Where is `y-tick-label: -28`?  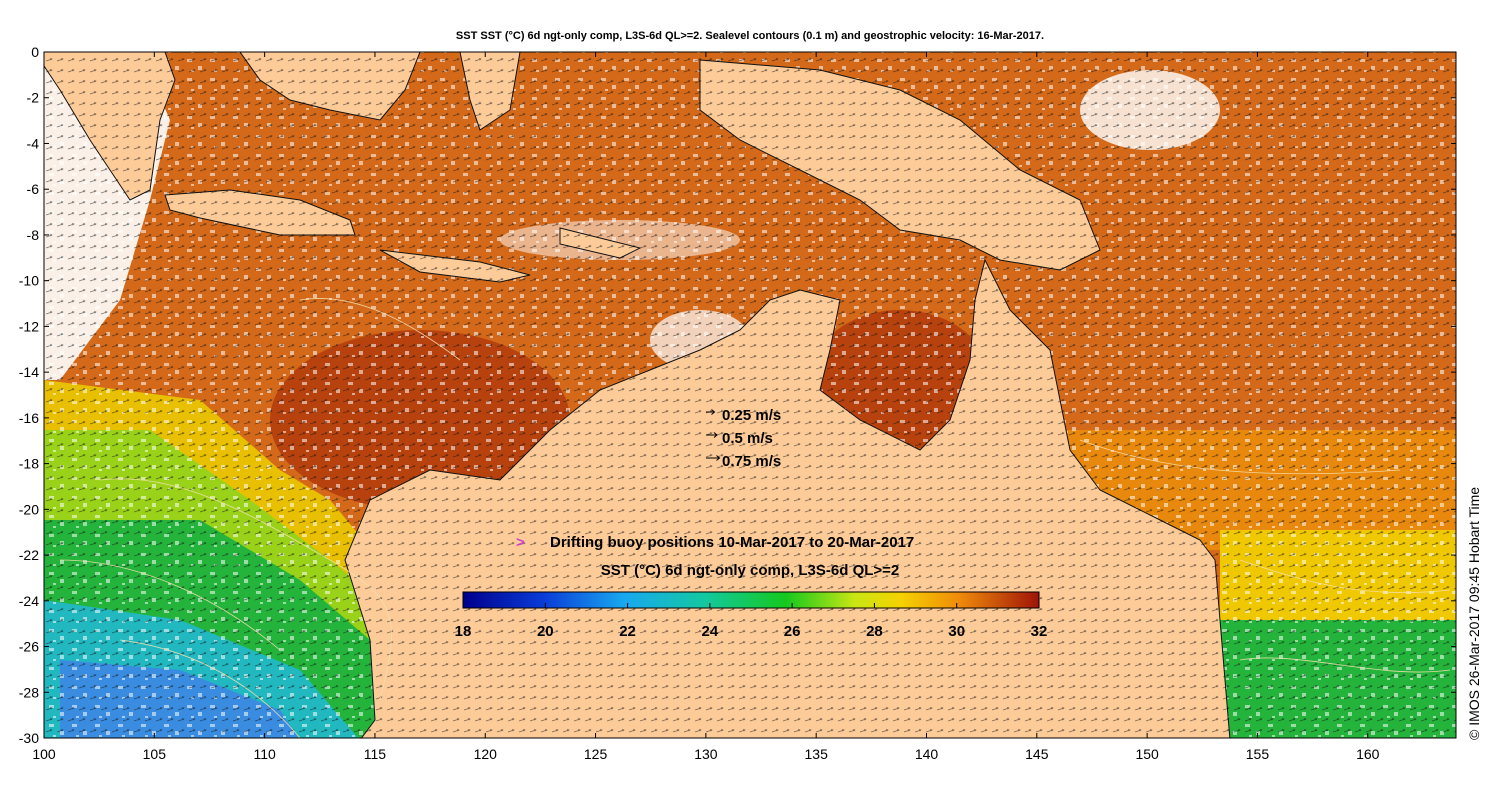
y-tick-label: -28 is located at coordinates (29, 692).